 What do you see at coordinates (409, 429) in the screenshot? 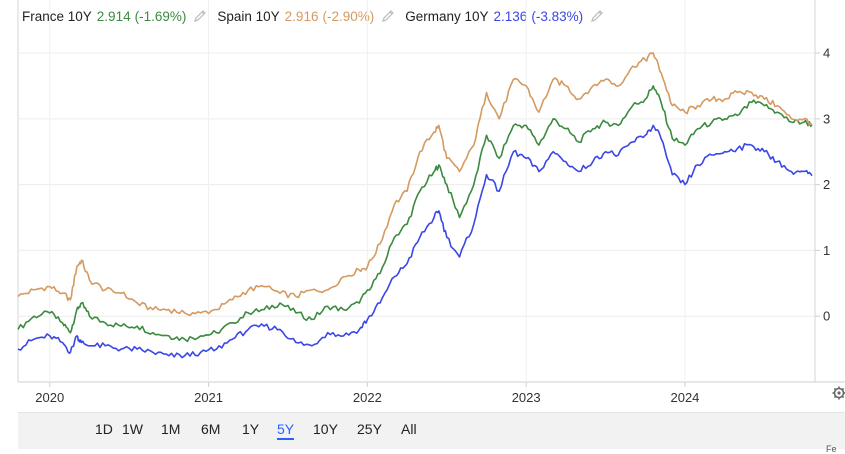
I see `range-button-all: All` at bounding box center [409, 429].